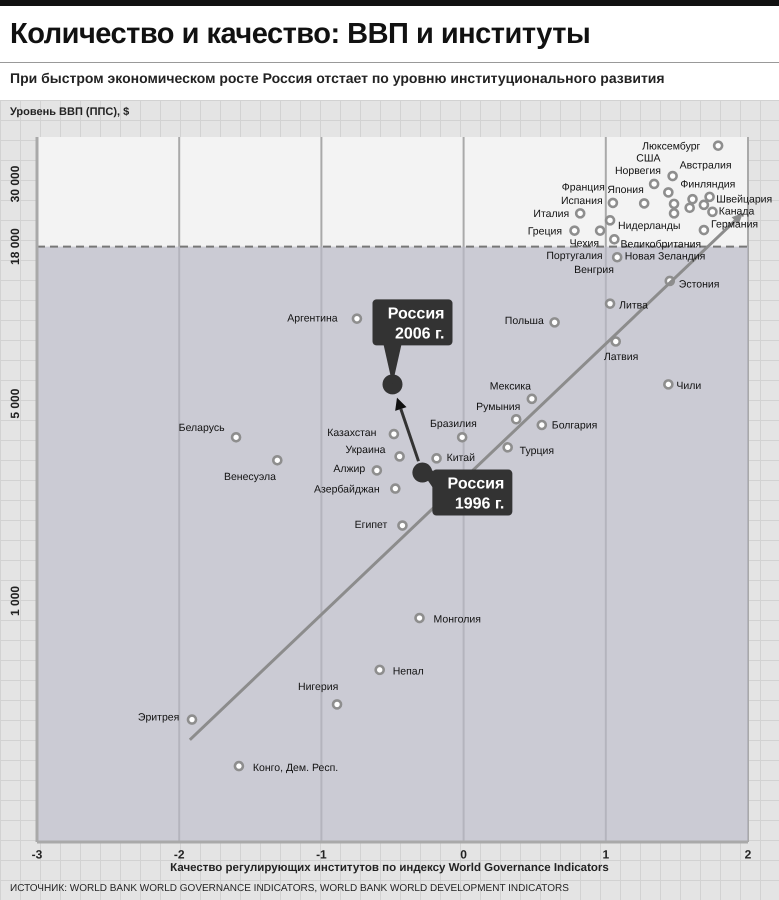 The height and width of the screenshot is (900, 779). Describe the element at coordinates (389, 868) in the screenshot. I see `x-axis-title: Качество регулирующих институтов по индексу World Governance Indicators` at that location.